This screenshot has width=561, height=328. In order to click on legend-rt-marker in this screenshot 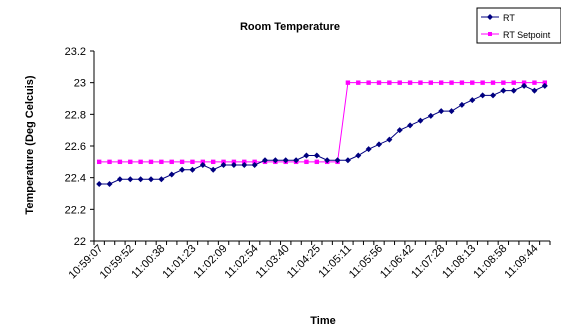, I will do `click(490, 17)`.